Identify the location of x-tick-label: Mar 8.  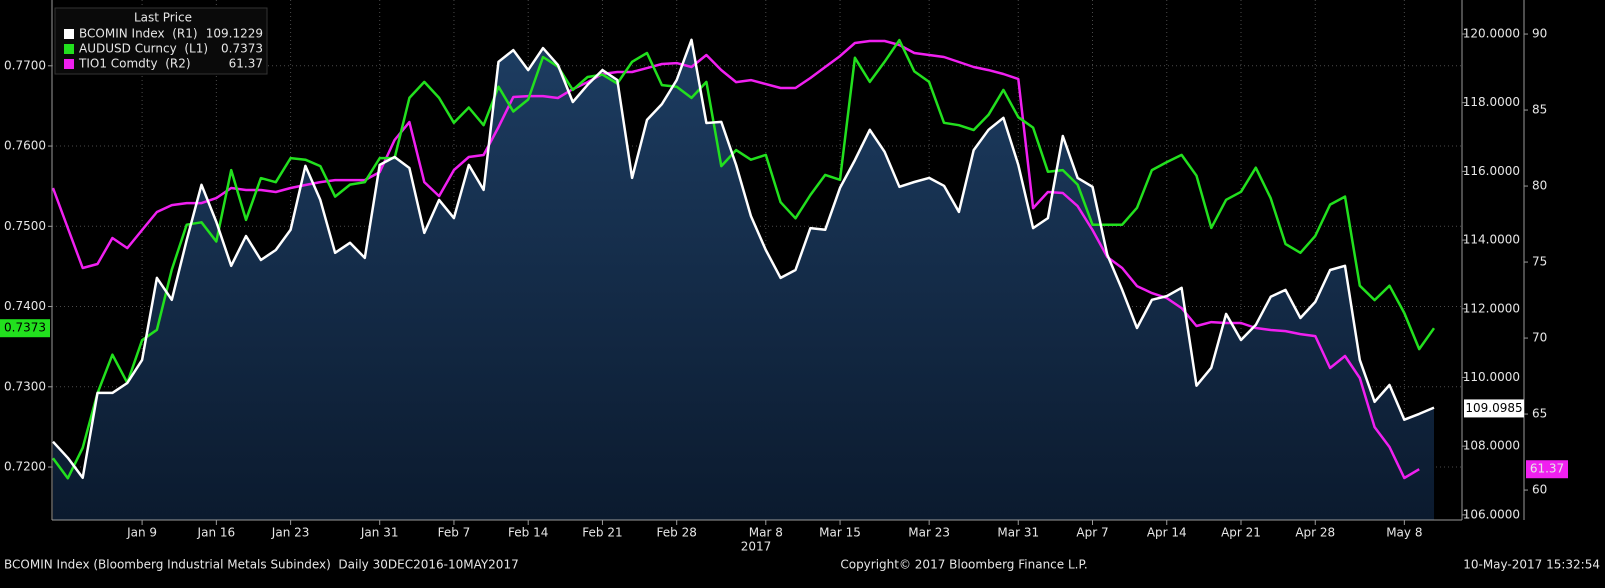
(766, 533).